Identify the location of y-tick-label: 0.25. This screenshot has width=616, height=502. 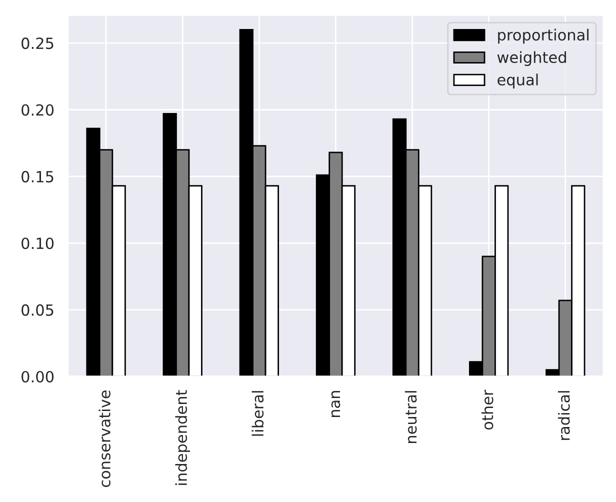
(38, 44).